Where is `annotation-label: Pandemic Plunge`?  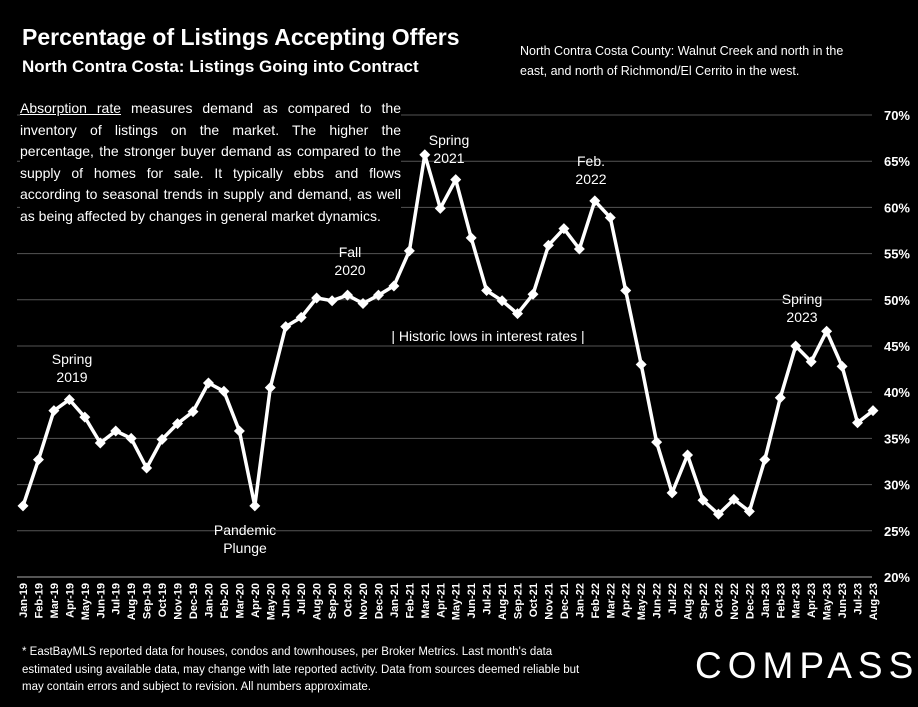 annotation-label: Pandemic Plunge is located at coordinates (245, 539).